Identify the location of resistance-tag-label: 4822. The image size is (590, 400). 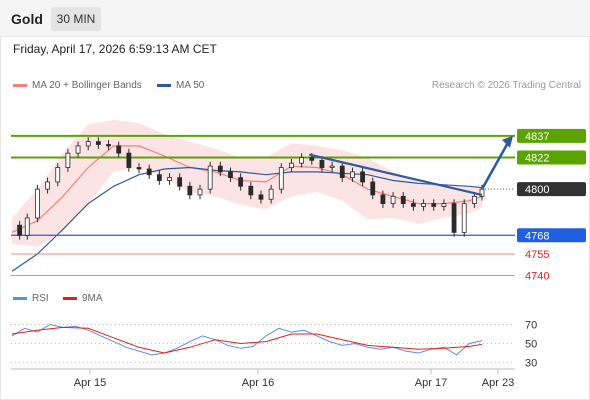
(537, 158).